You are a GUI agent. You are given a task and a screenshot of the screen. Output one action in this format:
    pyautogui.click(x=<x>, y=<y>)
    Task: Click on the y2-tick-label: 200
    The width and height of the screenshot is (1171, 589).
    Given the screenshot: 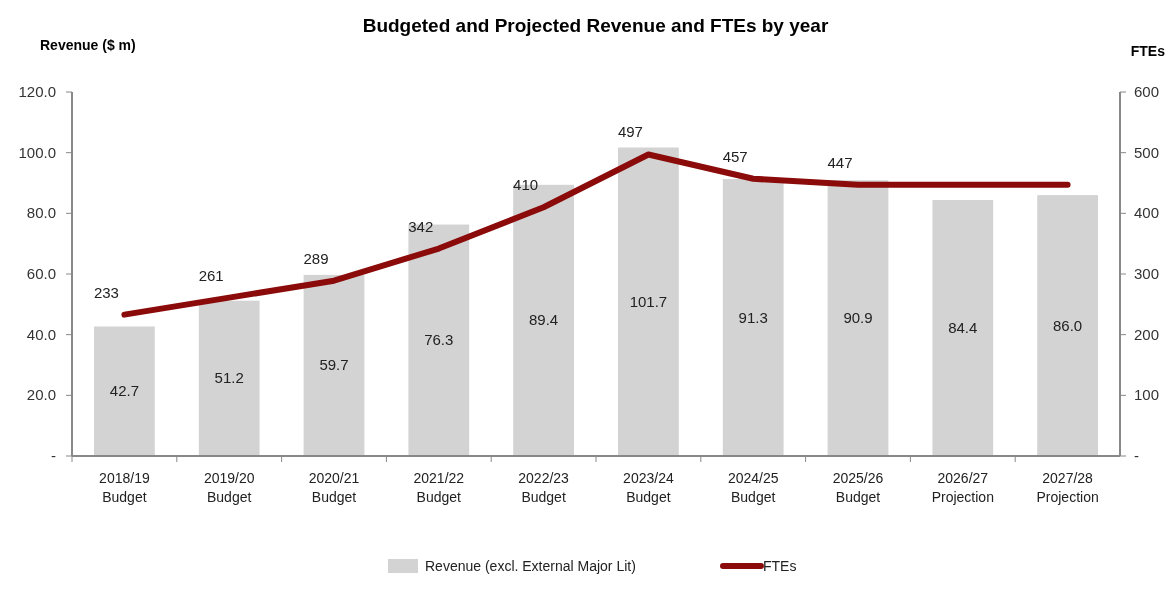 What is the action you would take?
    pyautogui.click(x=1147, y=334)
    